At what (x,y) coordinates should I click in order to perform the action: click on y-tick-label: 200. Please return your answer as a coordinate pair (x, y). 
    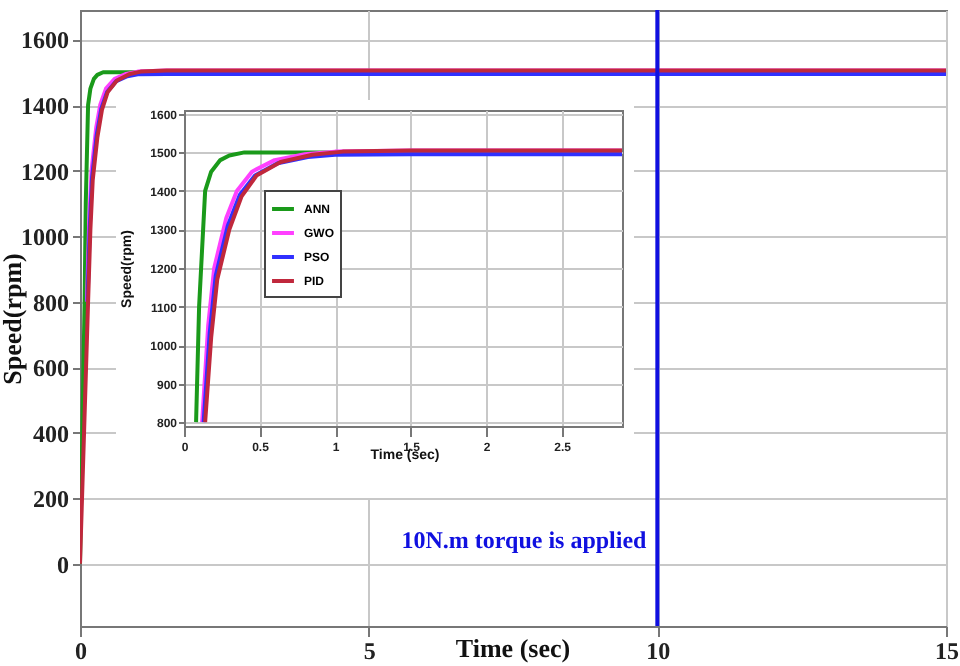
    Looking at the image, I should click on (51, 499).